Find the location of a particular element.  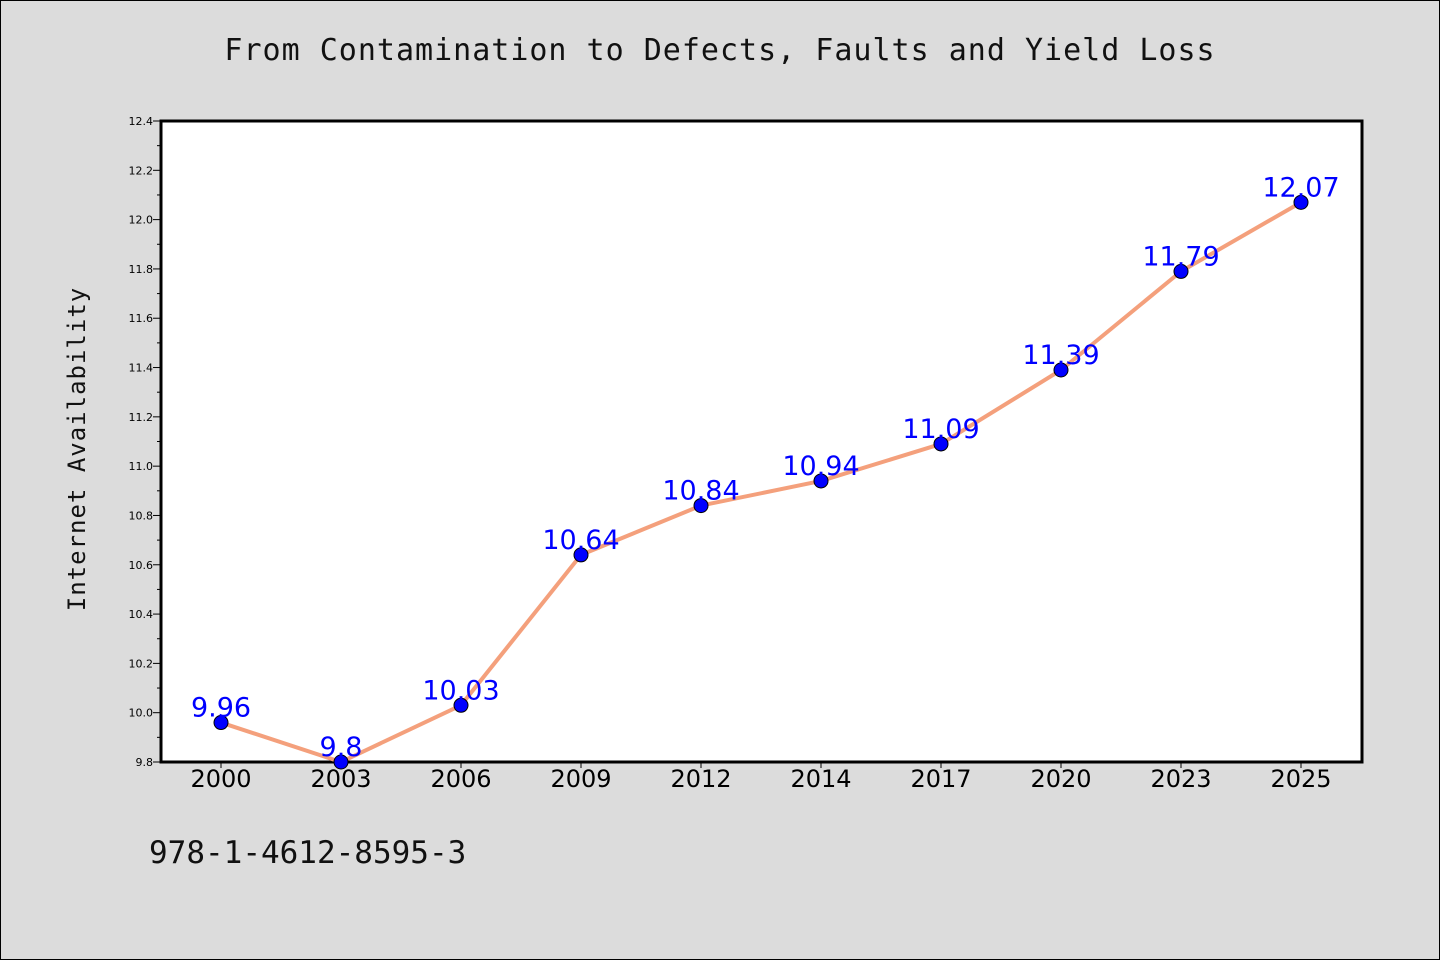

data-label: 9.8 is located at coordinates (341, 747).